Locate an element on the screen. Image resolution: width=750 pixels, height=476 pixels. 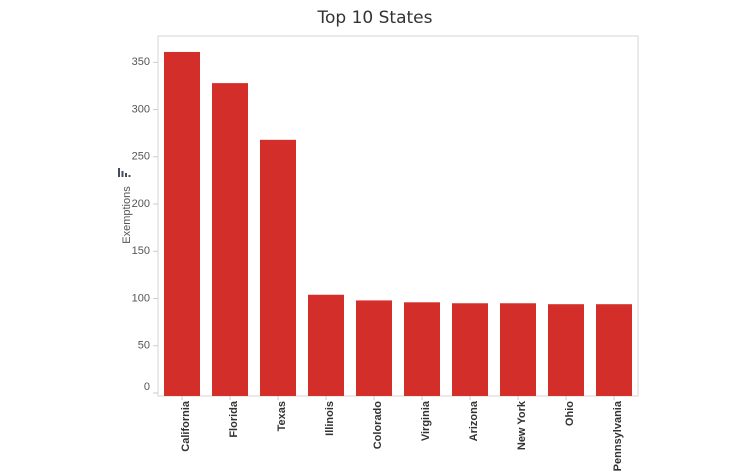
bar-pennsylvania is located at coordinates (614, 350).